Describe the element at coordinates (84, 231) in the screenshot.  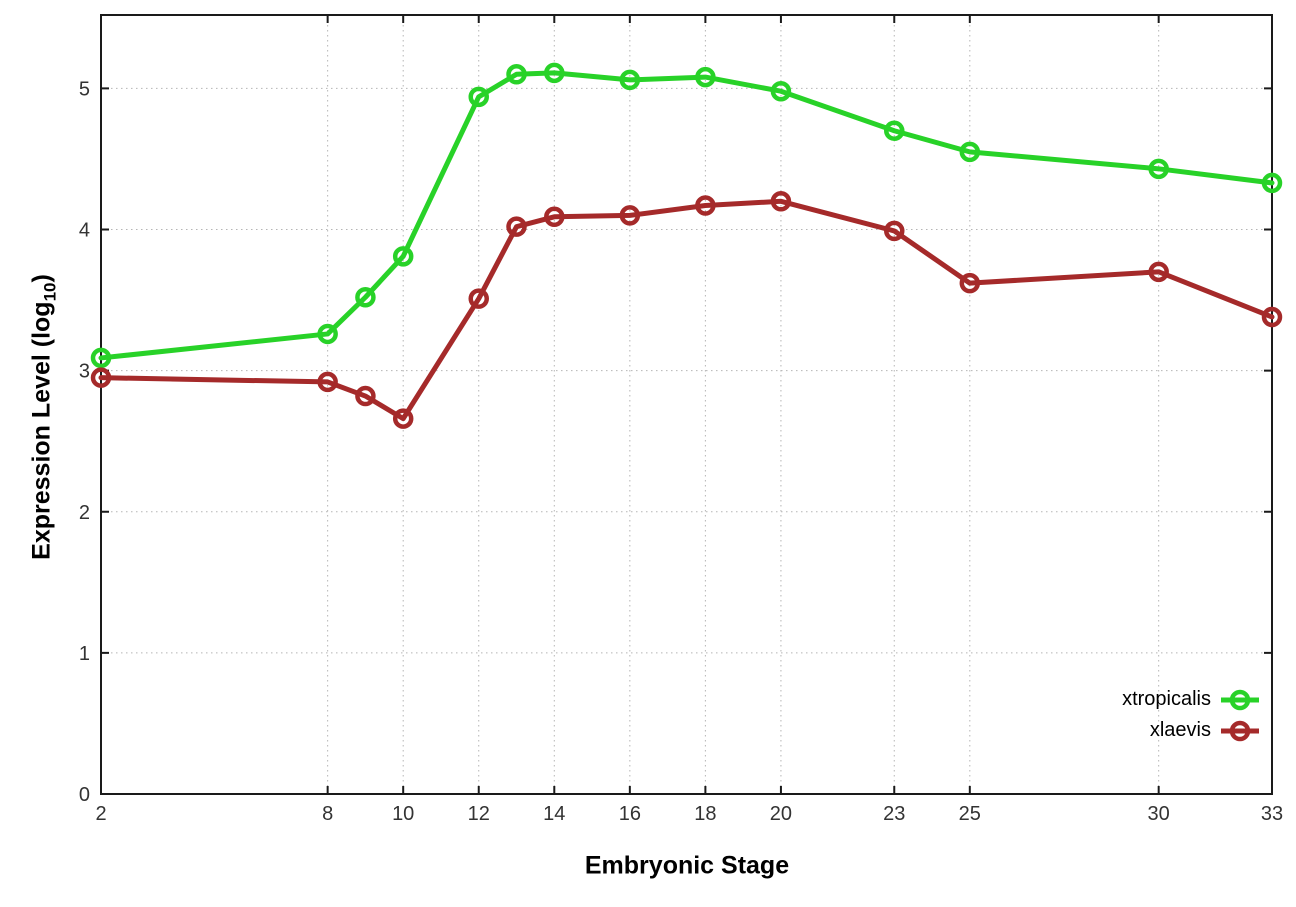
I see `y-tick-label-4: 4` at that location.